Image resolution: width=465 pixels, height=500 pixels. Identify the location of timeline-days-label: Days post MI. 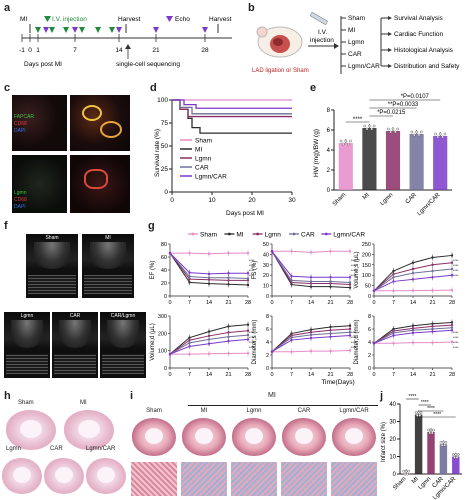
(43, 64).